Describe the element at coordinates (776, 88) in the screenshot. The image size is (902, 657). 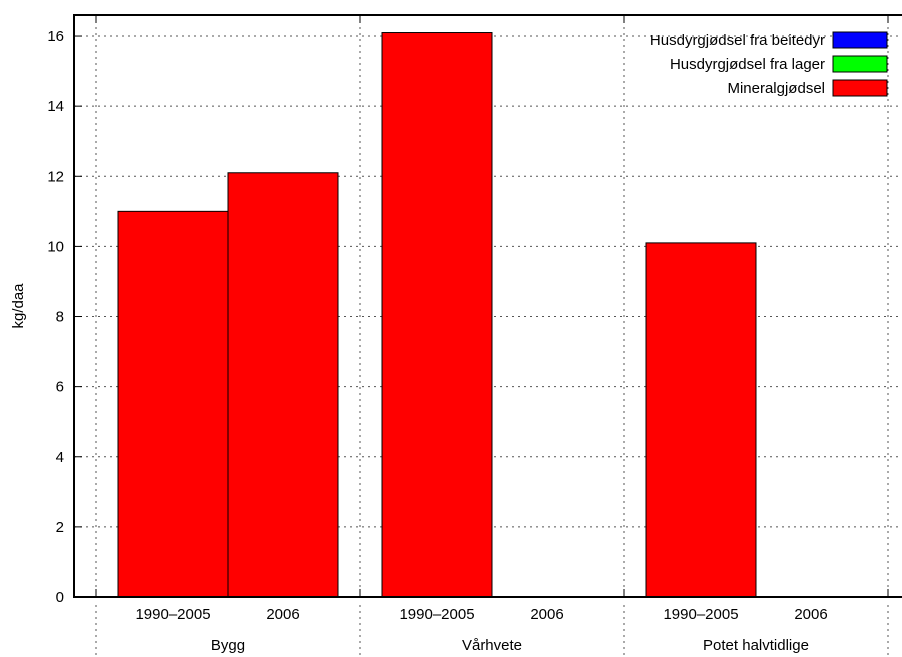
I see `legend-label: Mineralgjødsel` at that location.